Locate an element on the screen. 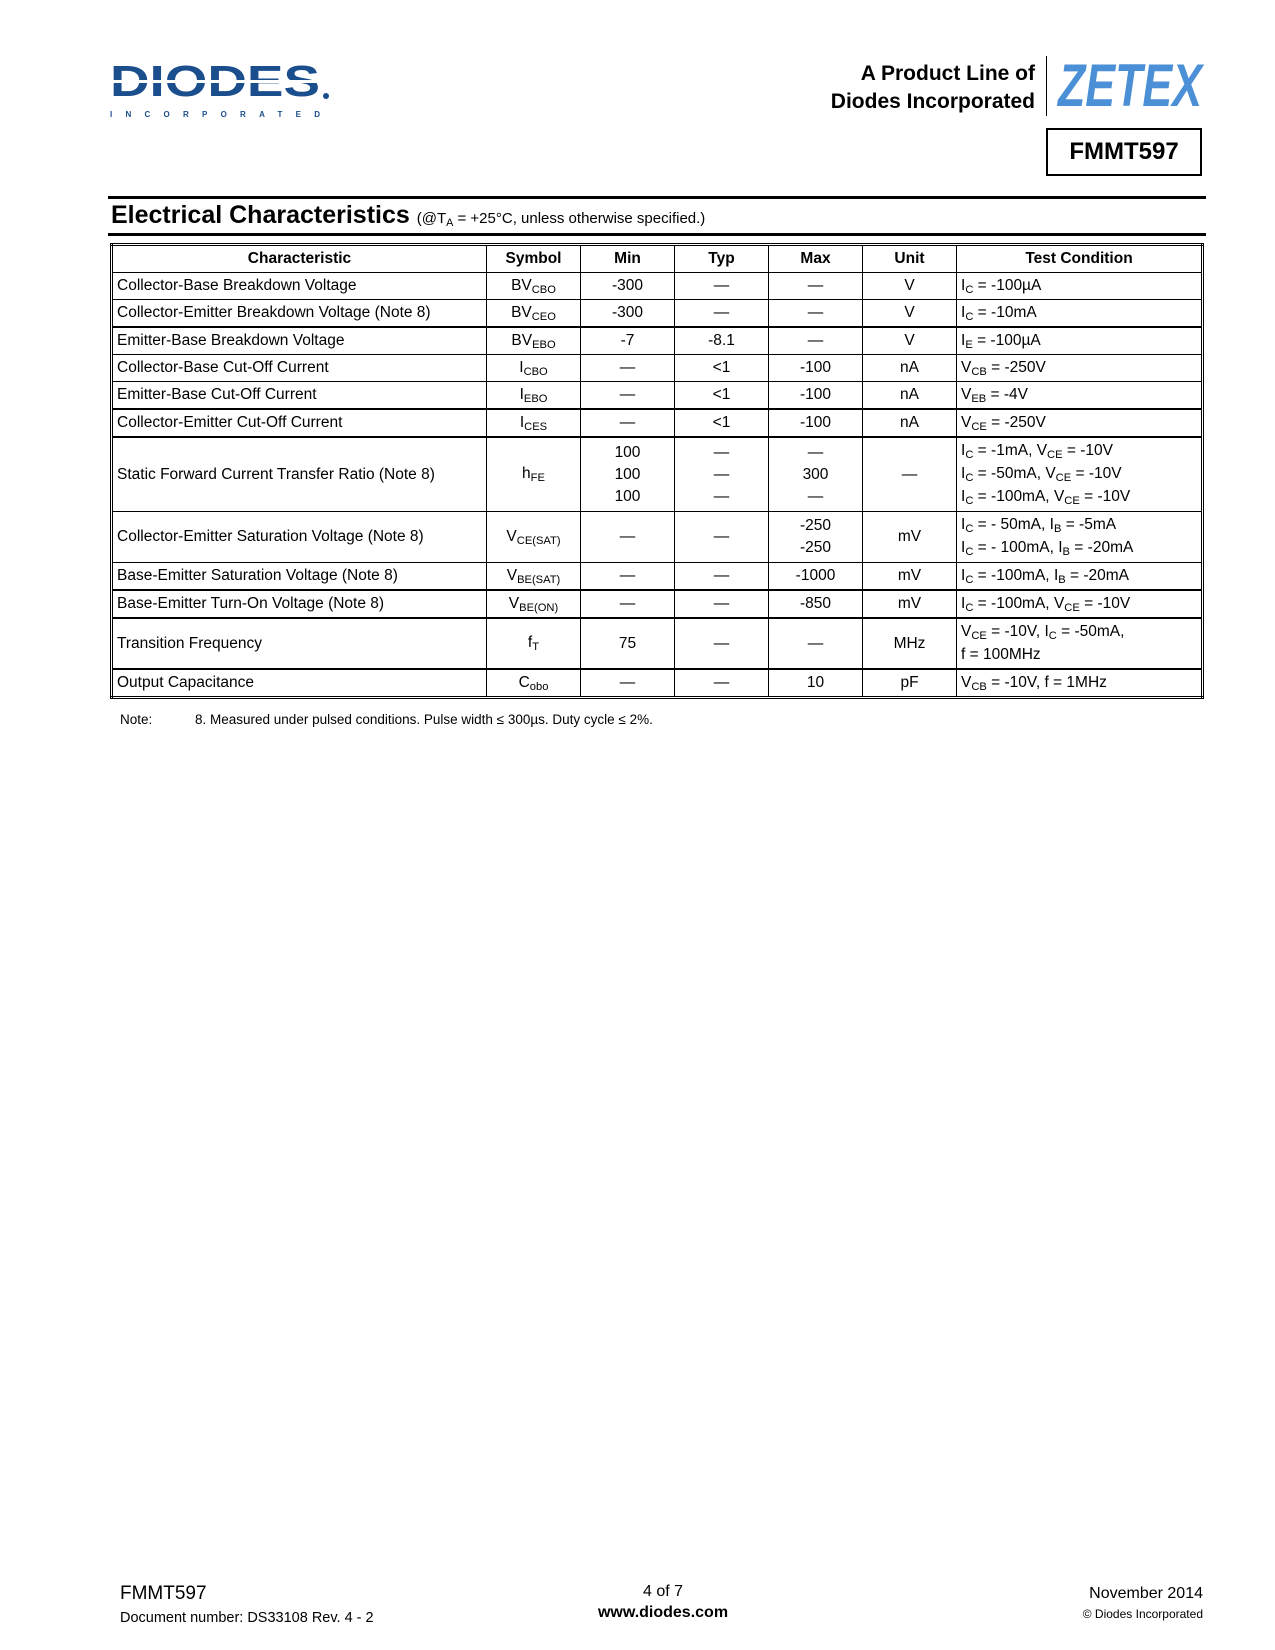 Image resolution: width=1275 pixels, height=1650 pixels. test-condition-cell: VCE = -10V, IC = -50mA, f = 100MHz is located at coordinates (1079, 643).